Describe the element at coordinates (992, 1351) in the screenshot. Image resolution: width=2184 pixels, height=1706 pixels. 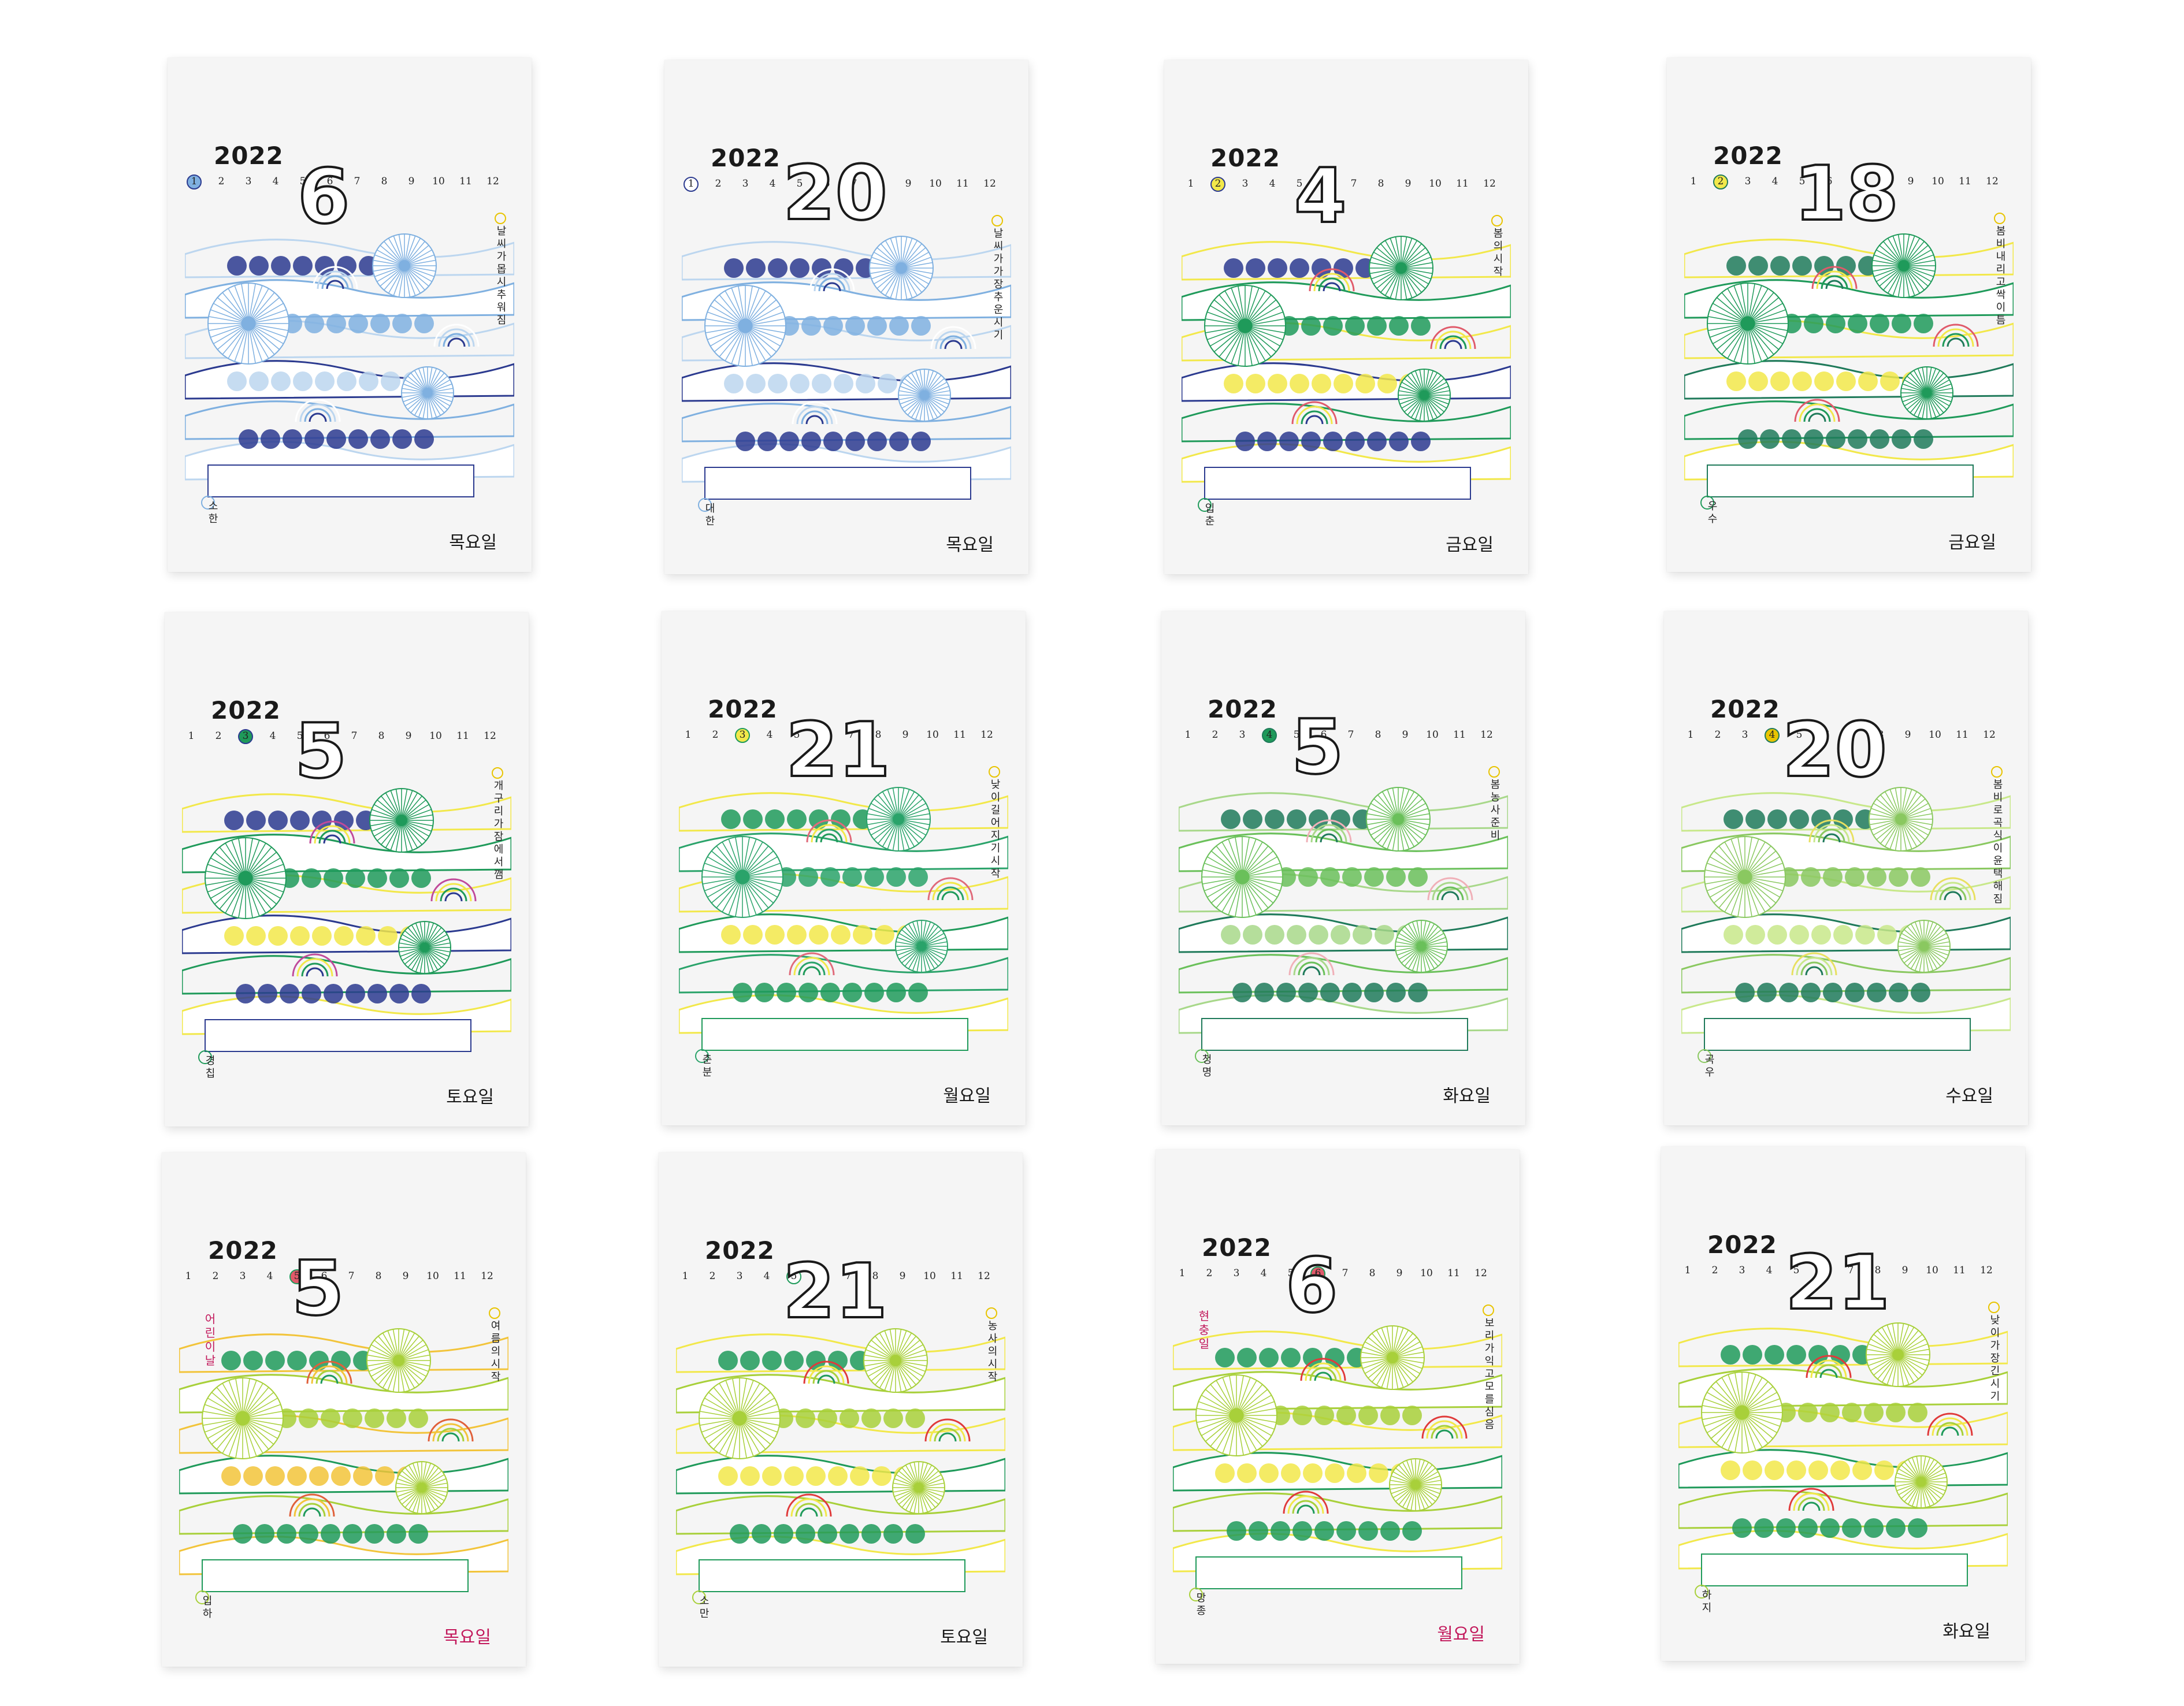
I see `solar-term-description: 농사의 시작` at that location.